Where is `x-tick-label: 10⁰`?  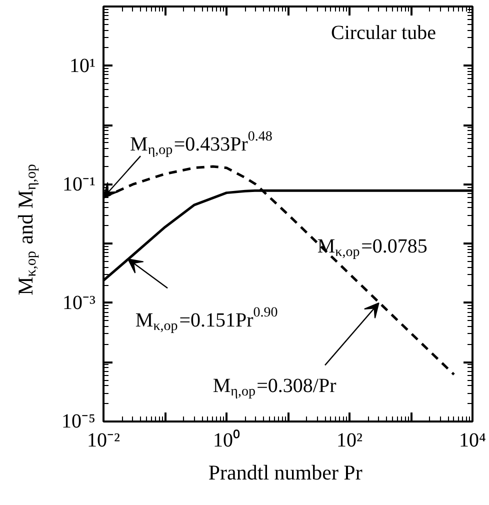 x-tick-label: 10⁰ is located at coordinates (226, 440).